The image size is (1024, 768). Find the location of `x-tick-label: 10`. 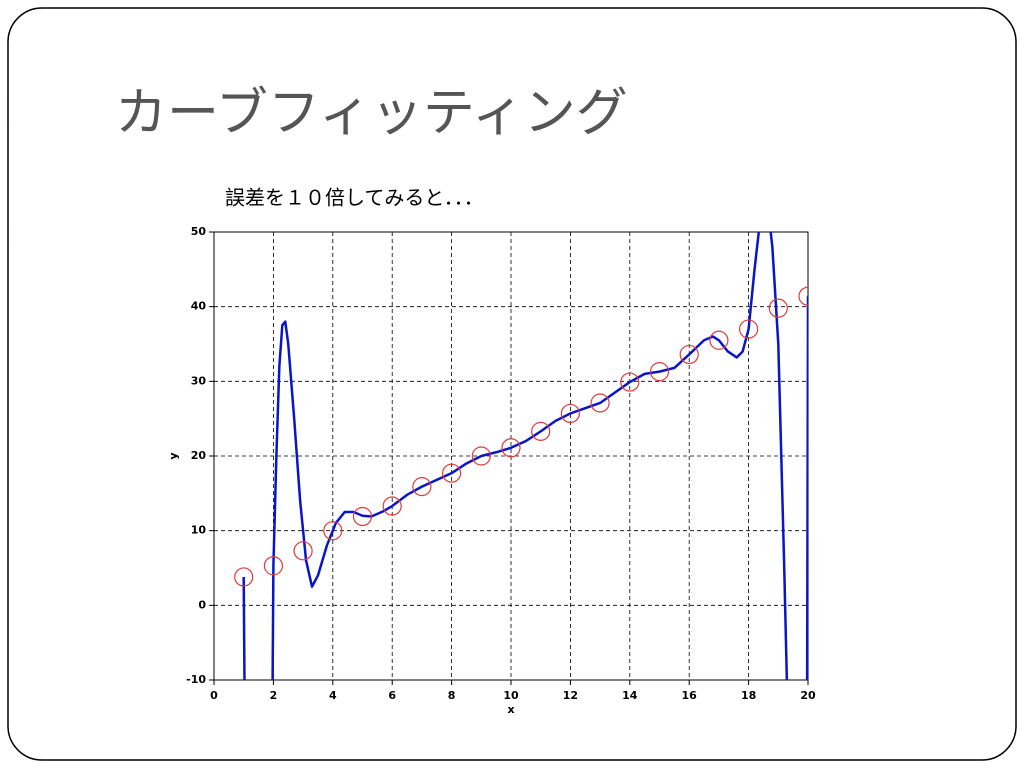

x-tick-label: 10 is located at coordinates (511, 695).